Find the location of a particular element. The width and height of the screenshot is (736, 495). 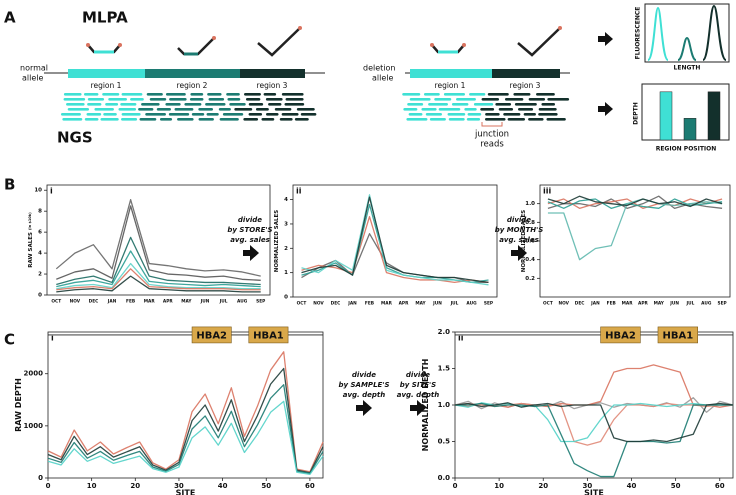

panel-number: i is located at coordinates (51, 191).